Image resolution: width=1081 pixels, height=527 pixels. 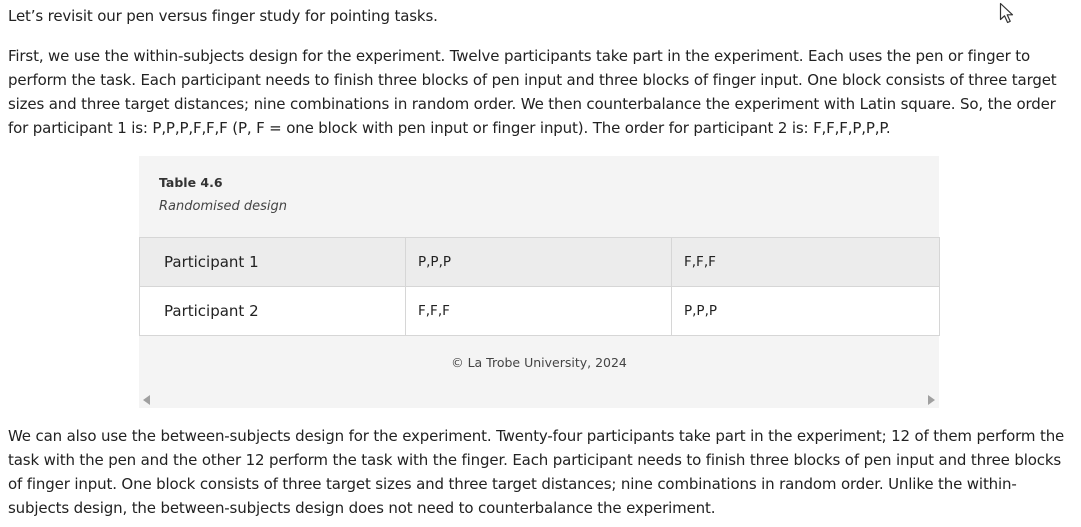 What do you see at coordinates (931, 400) in the screenshot?
I see `caret-right-icon` at bounding box center [931, 400].